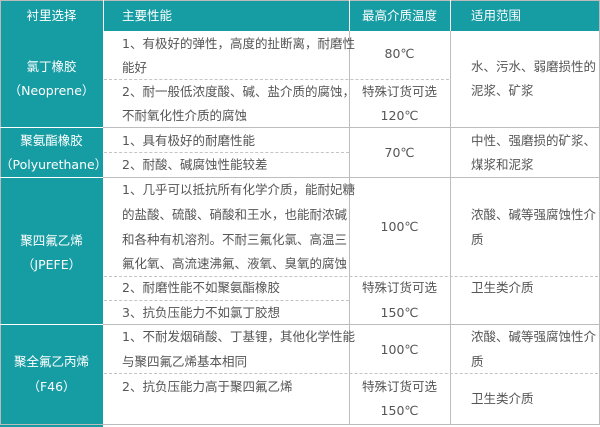 This screenshot has width=600, height=427. I want to click on performance-line: 1、有极好的弹性，高度的扯断离，耐磨性, so click(238, 43).